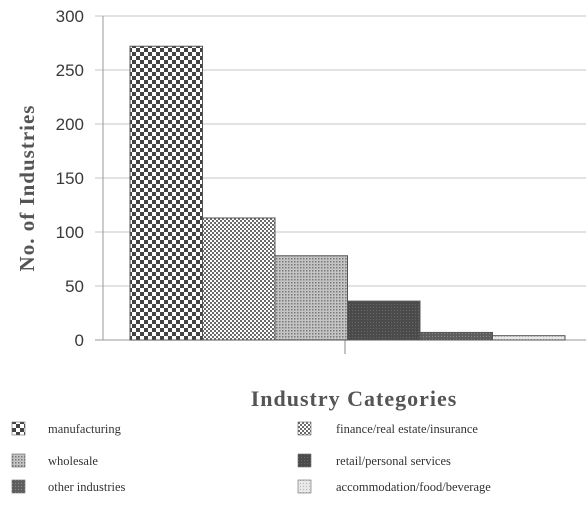 This screenshot has height=505, width=588. I want to click on y-tick-label: 300, so click(70, 16).